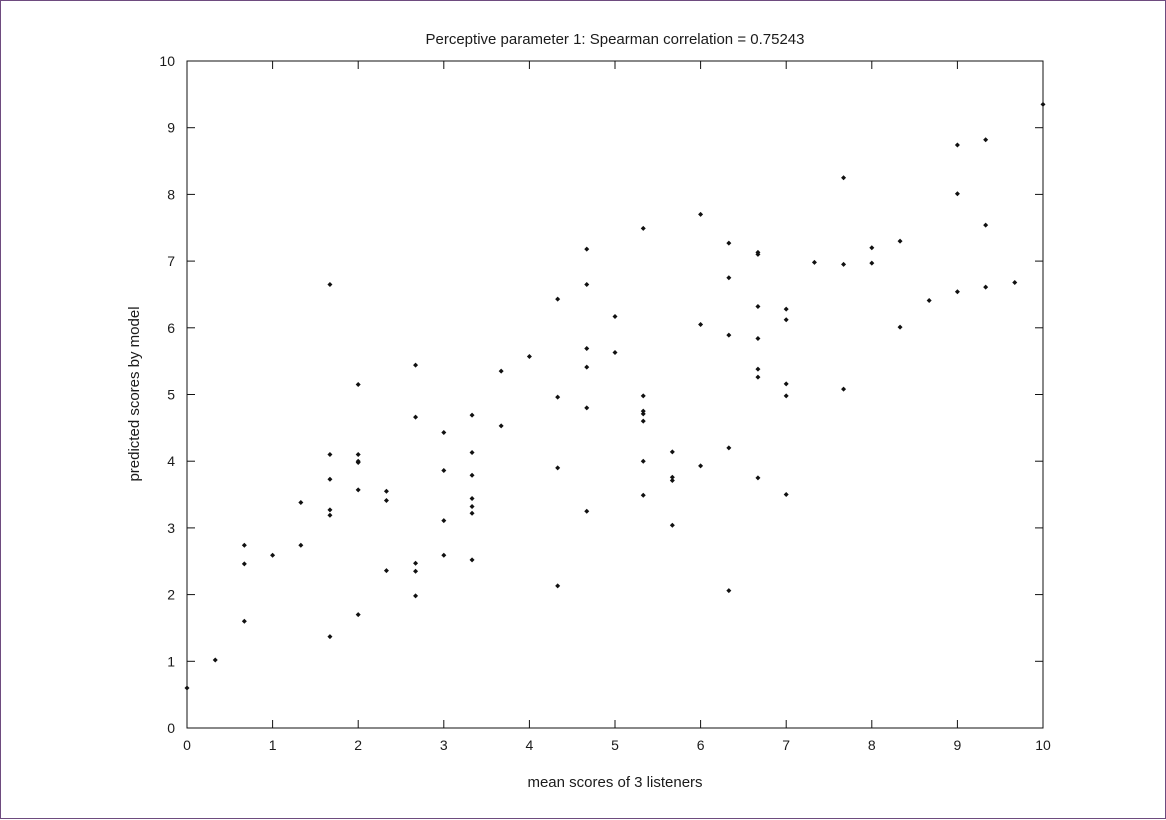  Describe the element at coordinates (171, 261) in the screenshot. I see `y-tick-label: 7` at that location.